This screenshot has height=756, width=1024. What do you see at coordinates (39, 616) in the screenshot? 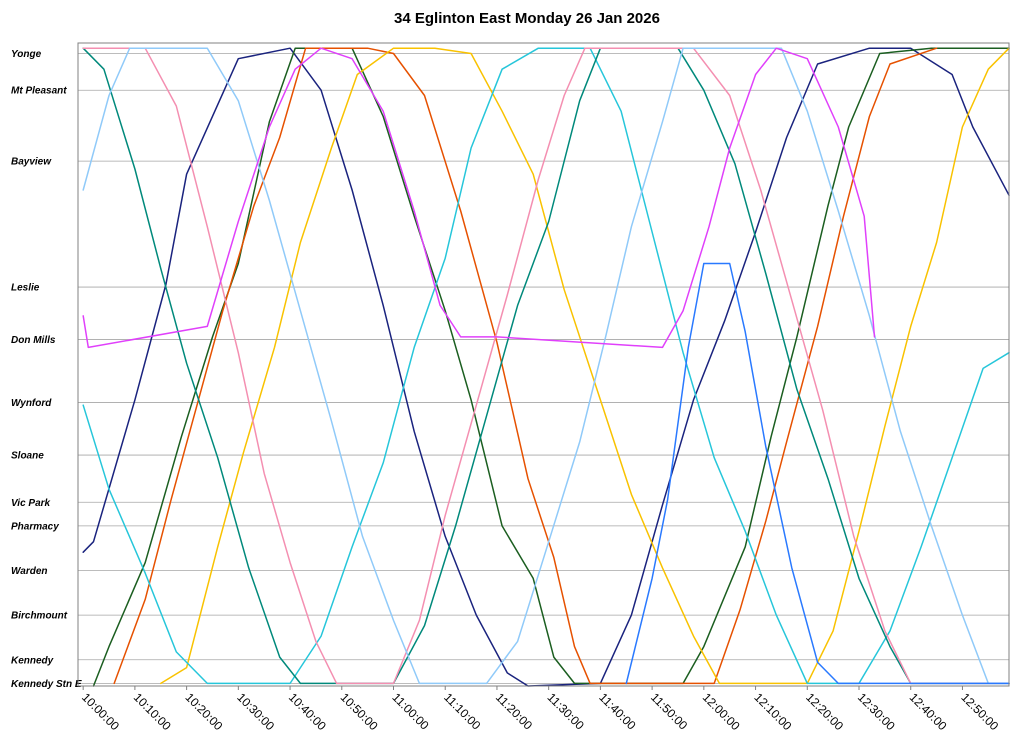
I see `stop-label: Birchmount` at bounding box center [39, 616].